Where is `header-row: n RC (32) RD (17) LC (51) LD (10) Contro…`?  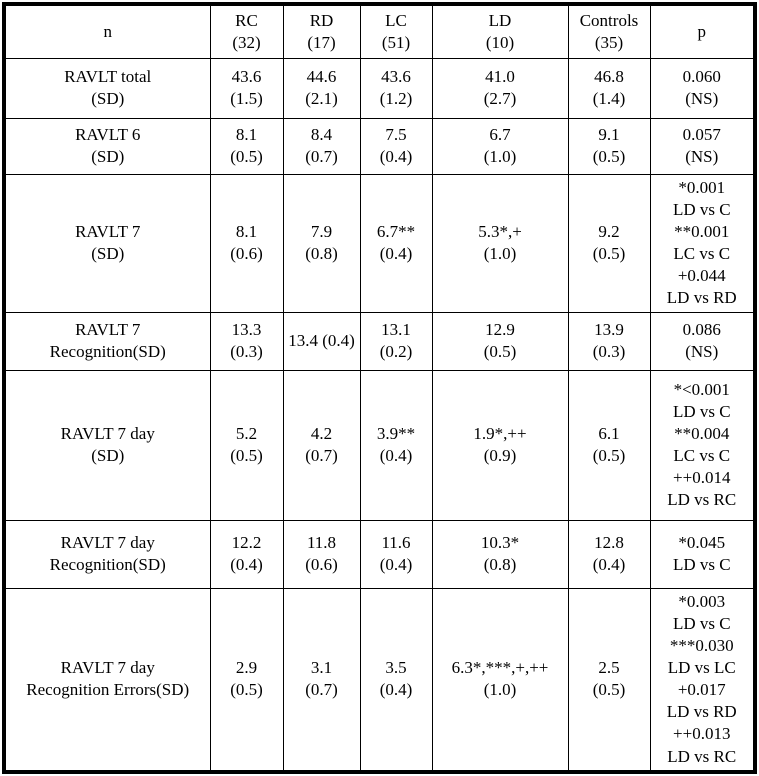 header-row: n RC (32) RD (17) LC (51) LD (10) Contro… is located at coordinates (379, 31).